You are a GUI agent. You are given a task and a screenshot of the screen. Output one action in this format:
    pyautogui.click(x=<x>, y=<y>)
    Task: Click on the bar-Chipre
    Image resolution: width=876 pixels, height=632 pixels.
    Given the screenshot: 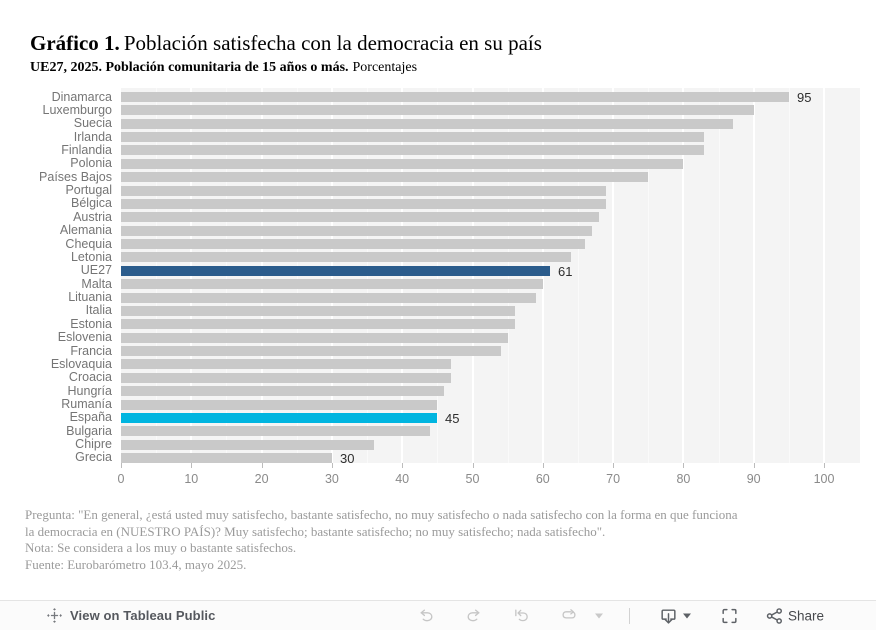 What is the action you would take?
    pyautogui.click(x=247, y=444)
    